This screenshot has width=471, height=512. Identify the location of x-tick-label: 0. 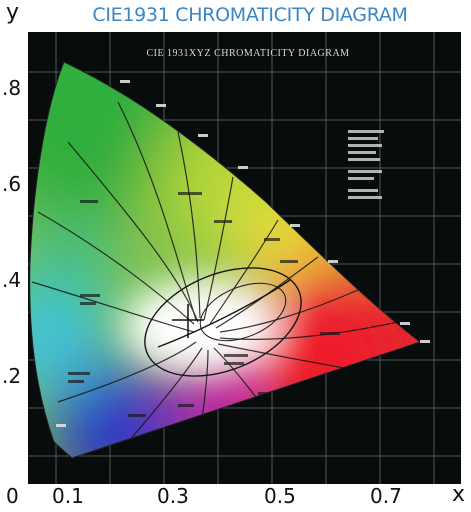
(12, 496).